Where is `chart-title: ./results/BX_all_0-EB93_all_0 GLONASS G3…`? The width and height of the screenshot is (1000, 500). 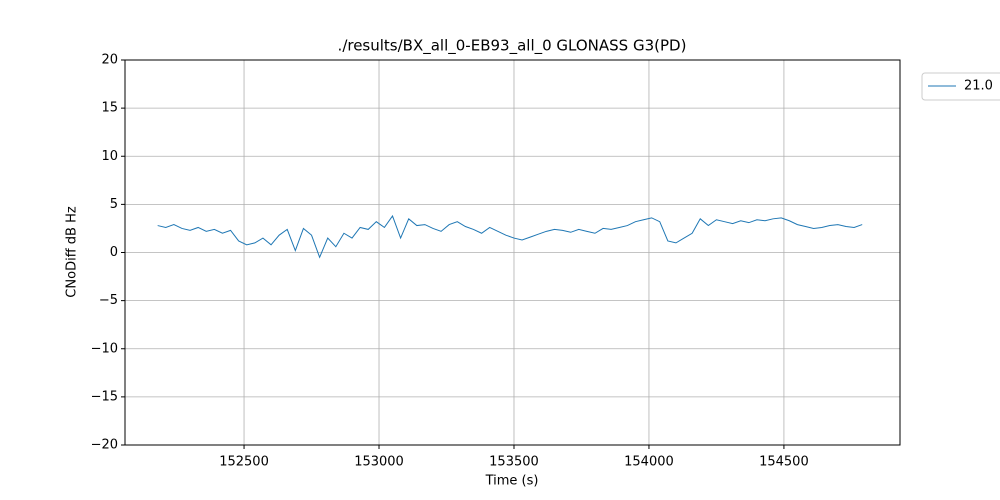 chart-title: ./results/BX_all_0-EB93_all_0 GLONASS G3… is located at coordinates (512, 46).